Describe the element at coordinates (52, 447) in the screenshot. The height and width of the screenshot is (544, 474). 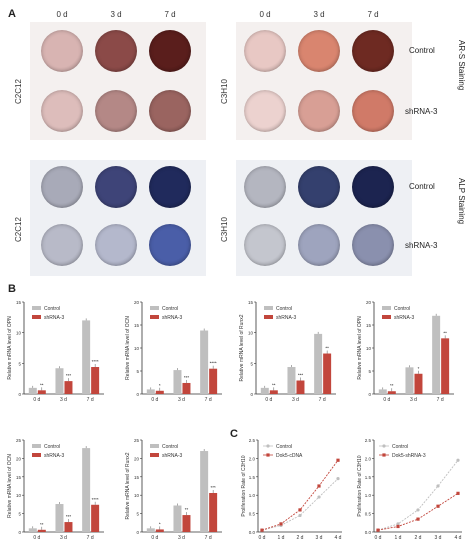
I see `legend-control-4: Control` at that location.